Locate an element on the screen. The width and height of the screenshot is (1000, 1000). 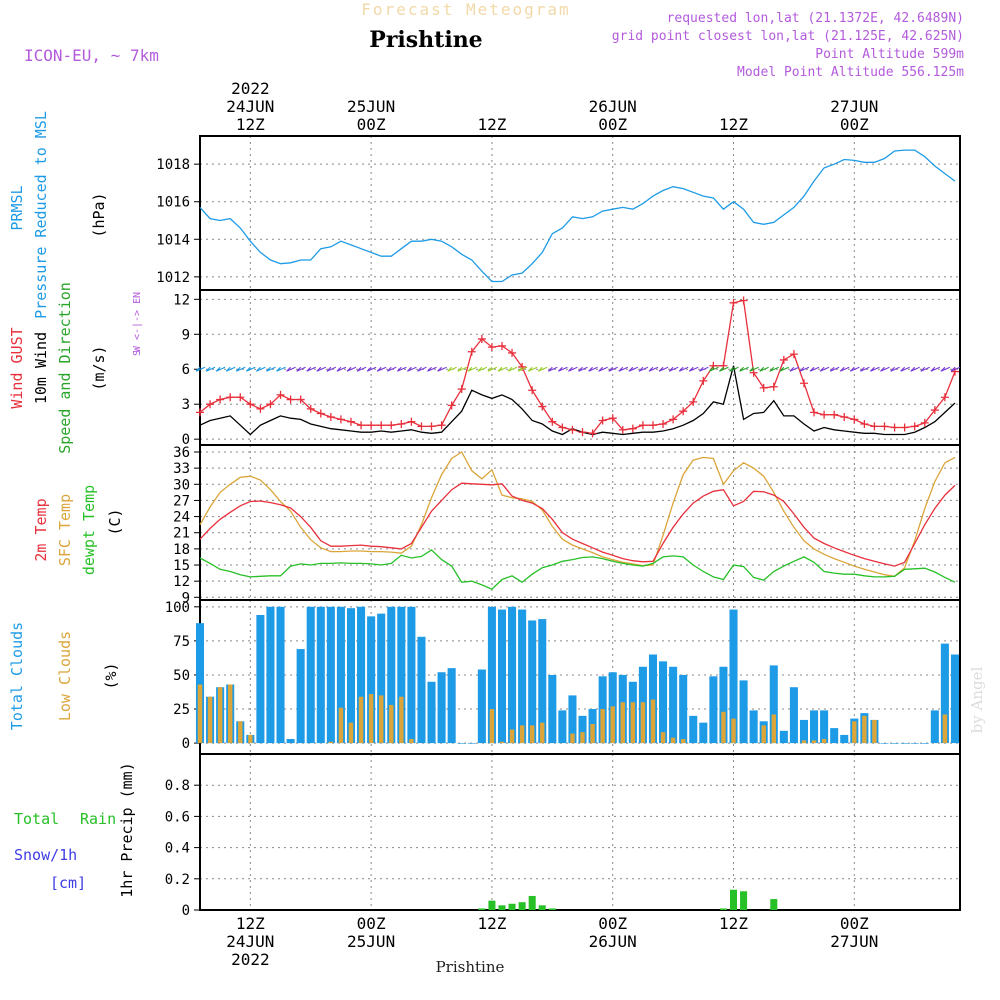
dewpt-line is located at coordinates (577, 569).